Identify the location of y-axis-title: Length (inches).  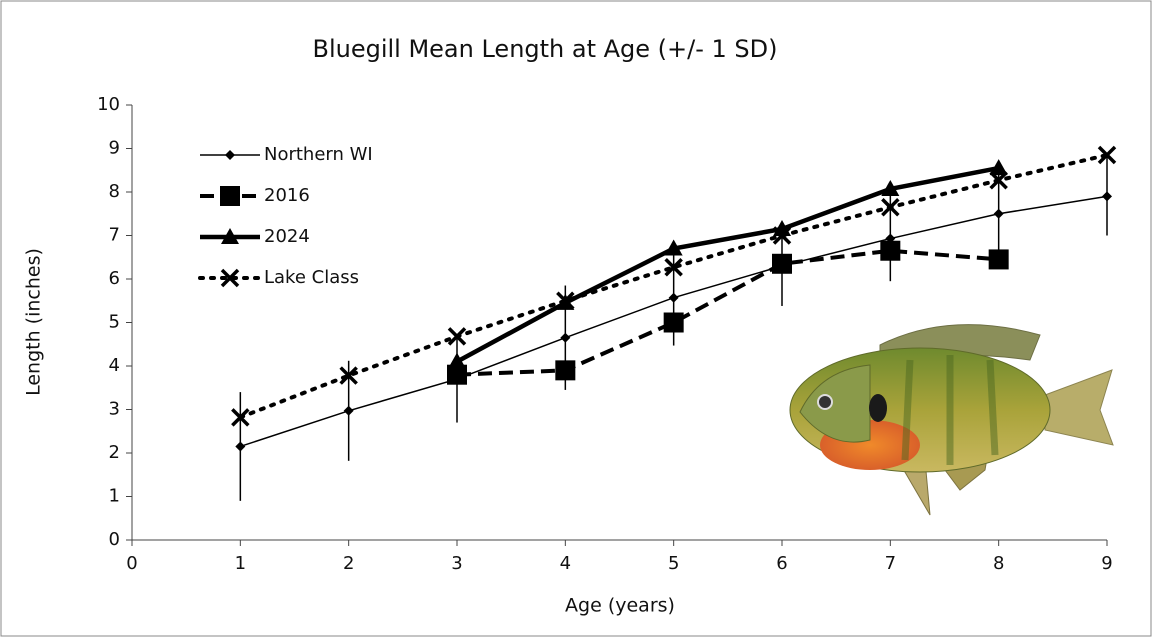
(34, 322).